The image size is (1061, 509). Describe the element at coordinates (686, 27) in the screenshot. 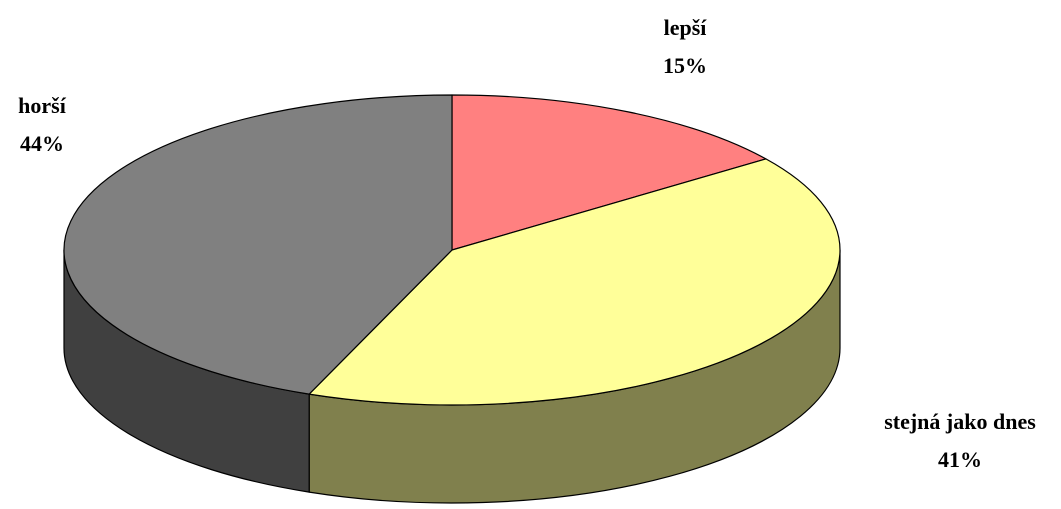

I see `category-label: lepší` at that location.